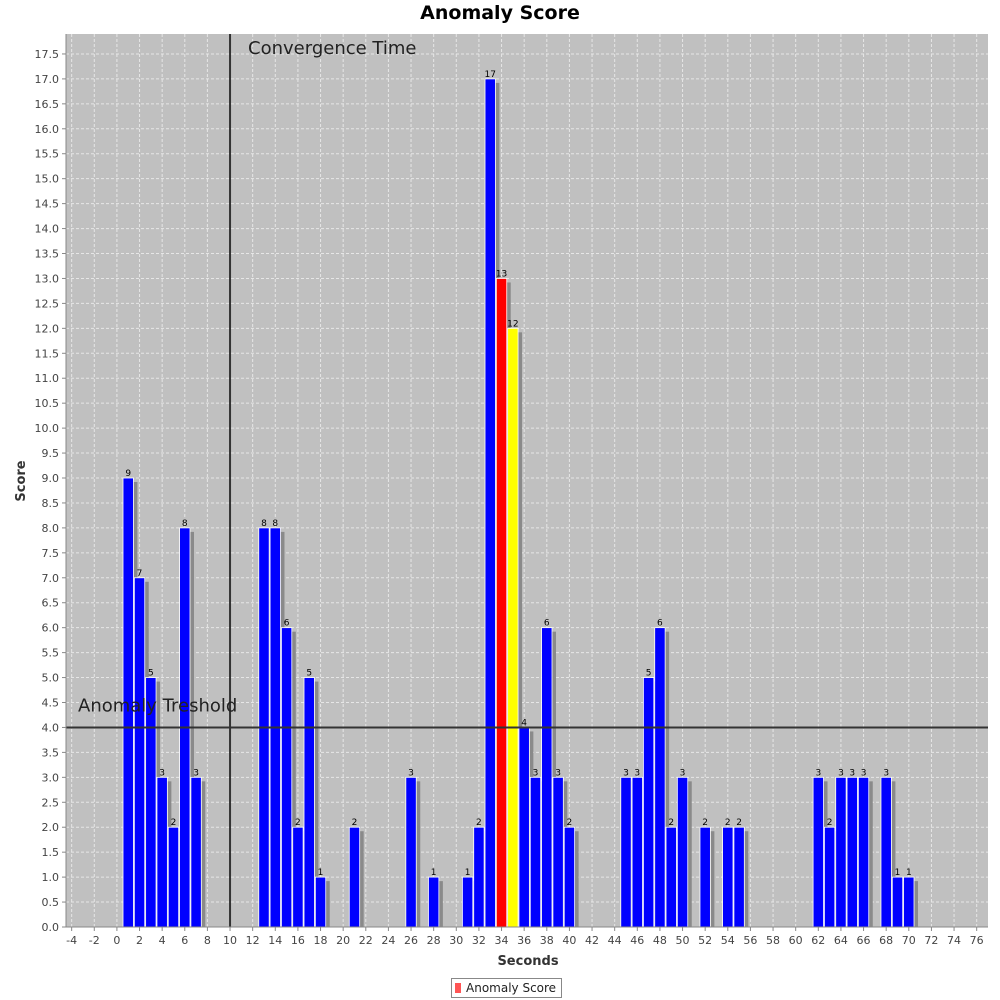 This screenshot has width=1000, height=1000. Describe the element at coordinates (321, 940) in the screenshot. I see `x-tick-label: 18` at that location.